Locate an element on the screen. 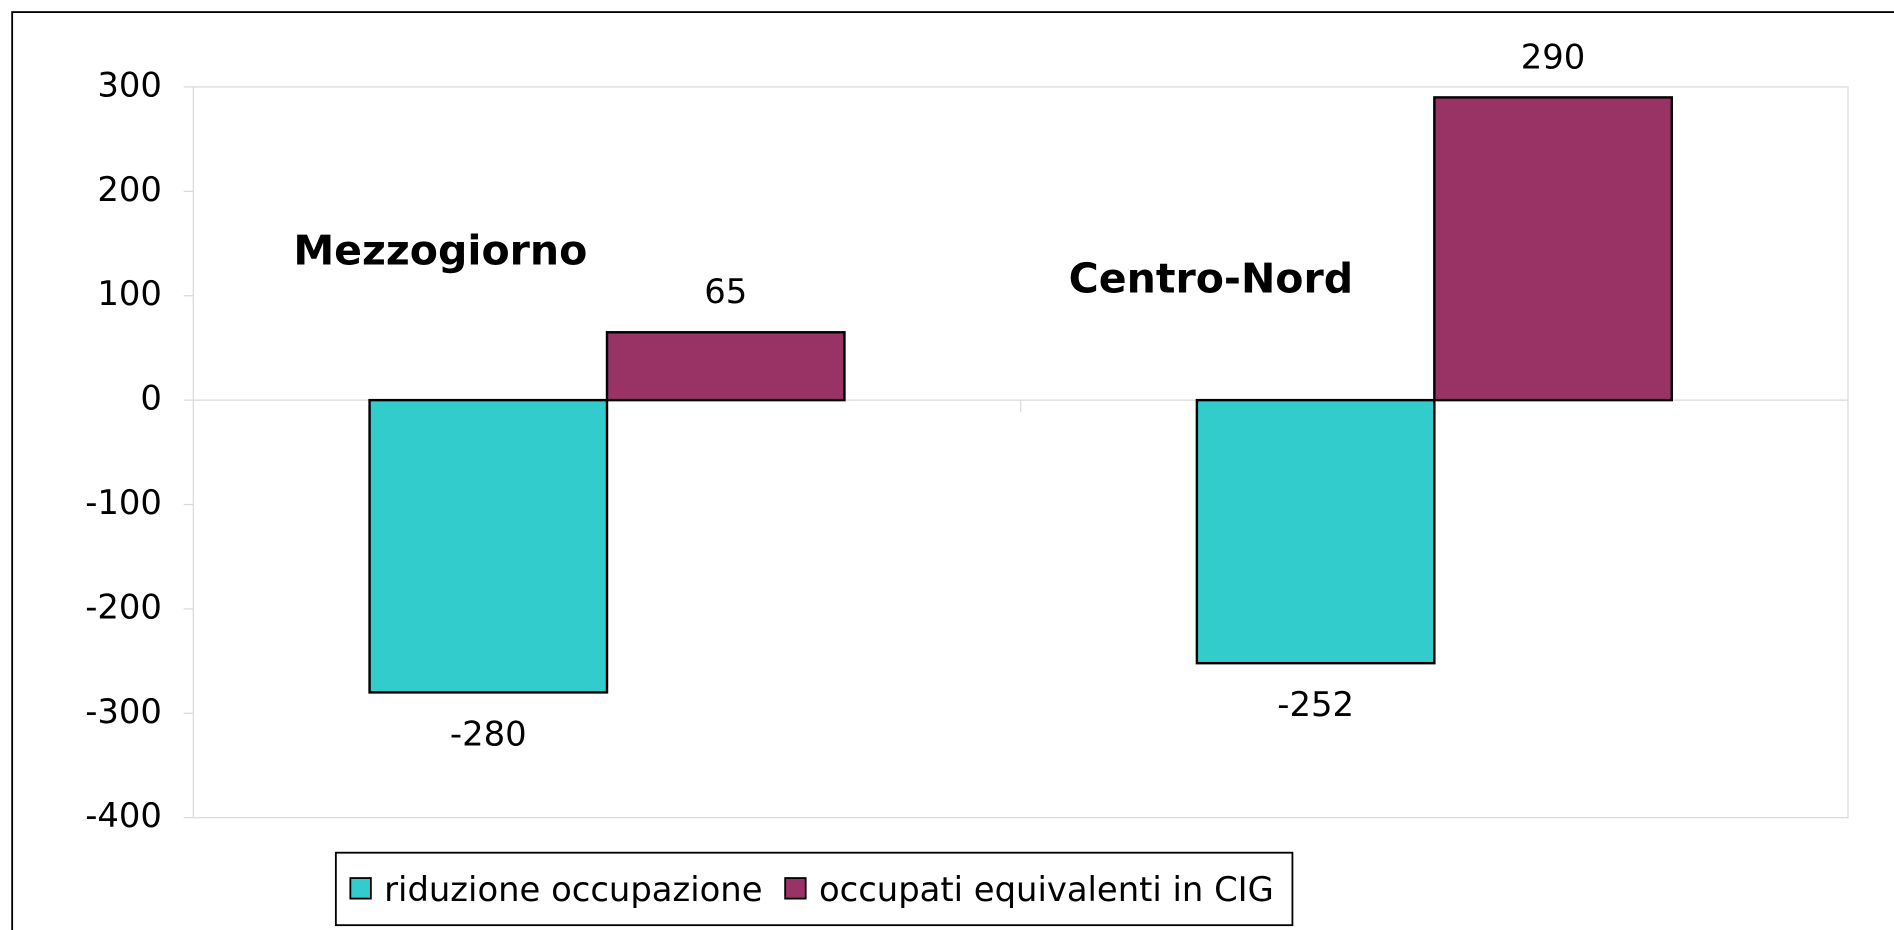 Image resolution: width=1894 pixels, height=930 pixels. y-tick-label: -100 is located at coordinates (123, 502).